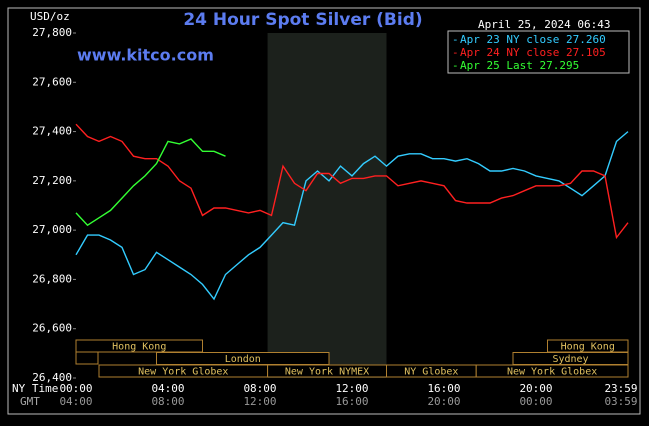 The height and width of the screenshot is (426, 649). I want to click on y-axis-label: USD/oz, so click(50, 16).